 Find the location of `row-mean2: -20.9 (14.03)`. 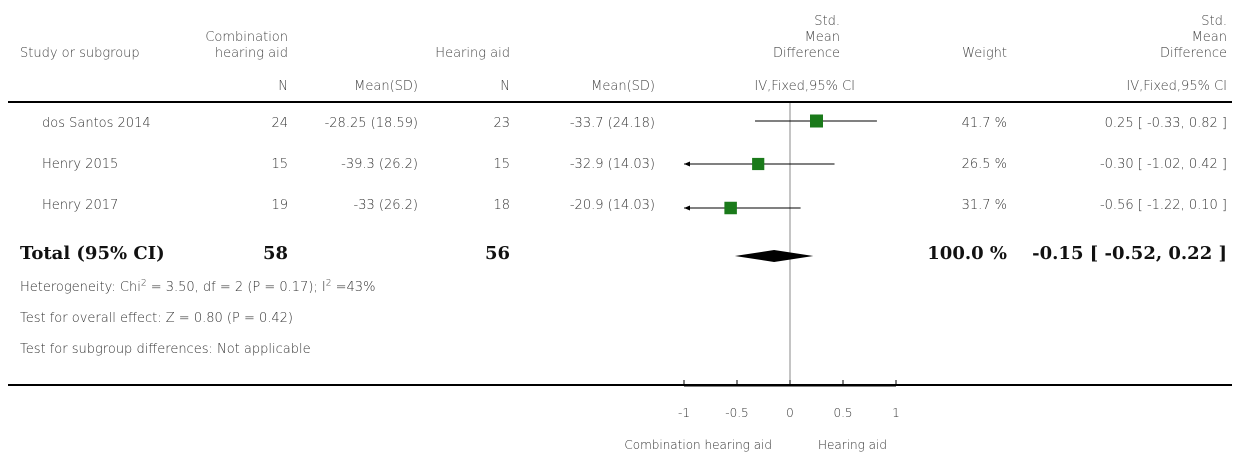

row-mean2: -20.9 (14.03) is located at coordinates (612, 205).